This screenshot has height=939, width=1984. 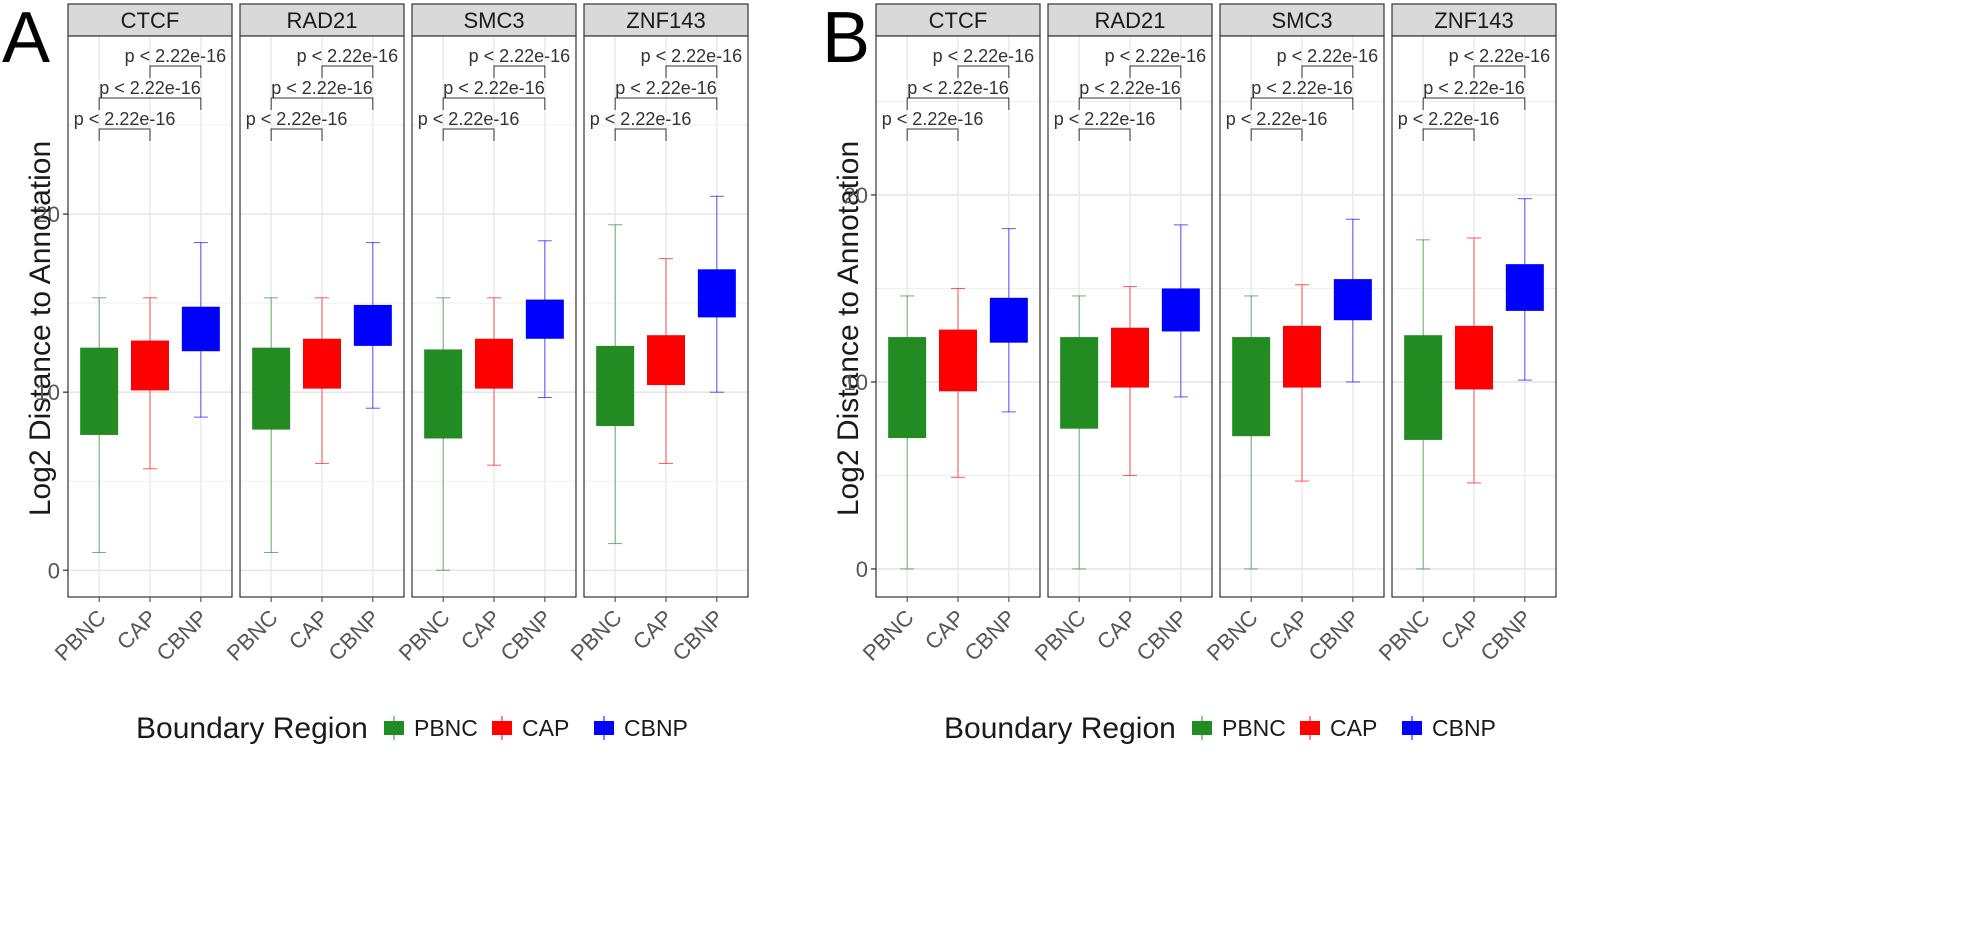 I want to click on legend-key-cap, so click(x=1310, y=728).